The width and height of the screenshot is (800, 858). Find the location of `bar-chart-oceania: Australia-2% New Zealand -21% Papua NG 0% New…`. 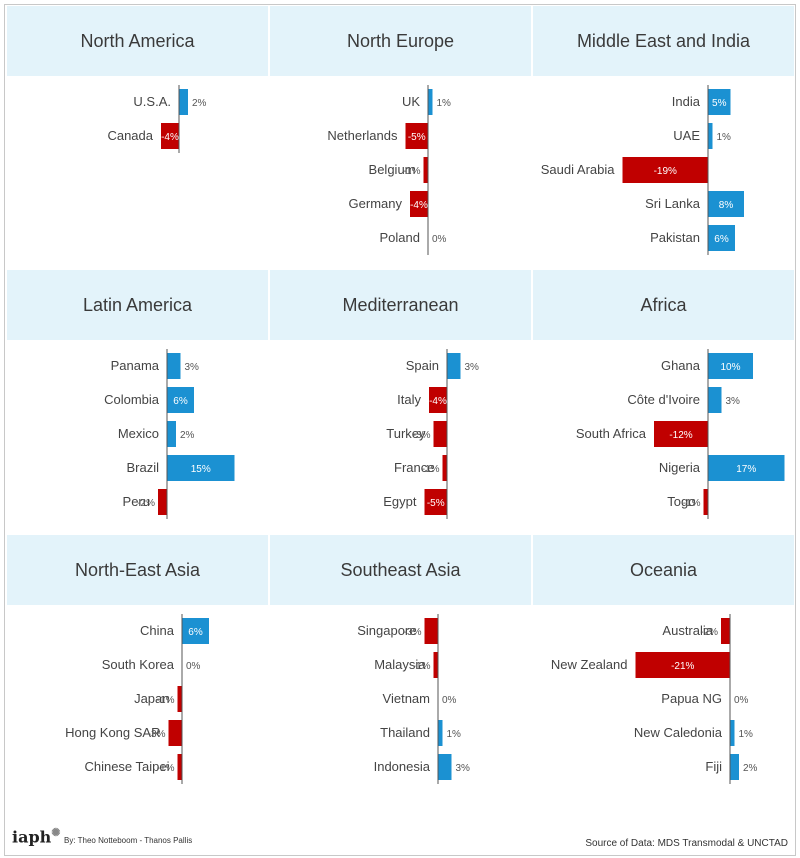

bar-chart-oceania: Australia-2% New Zealand -21% Papua NG 0% New… is located at coordinates (654, 699).